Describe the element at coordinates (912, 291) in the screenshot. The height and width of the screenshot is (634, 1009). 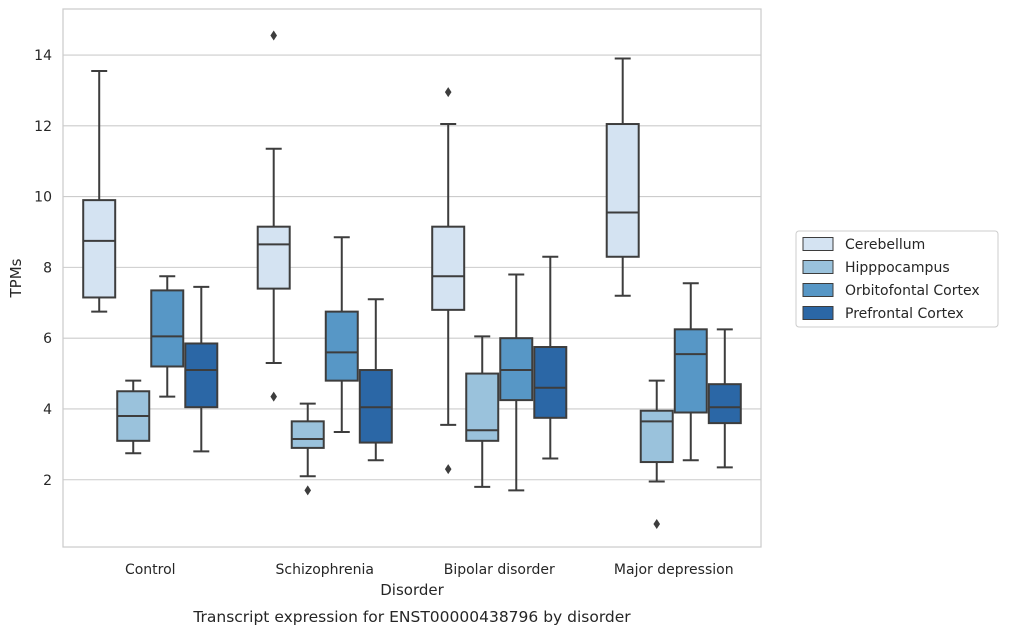
I see `legend-label: Orbitofontal Cortex` at that location.